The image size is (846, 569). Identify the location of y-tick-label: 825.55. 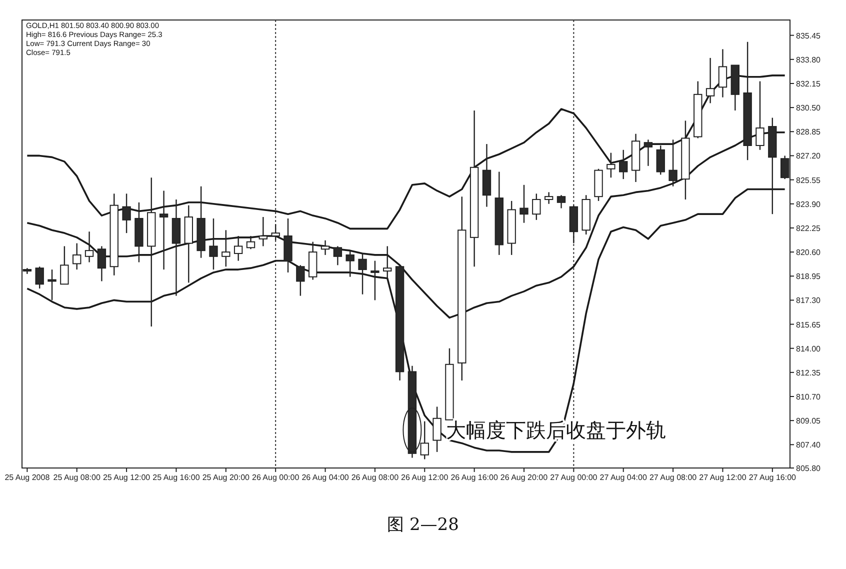
(809, 180).